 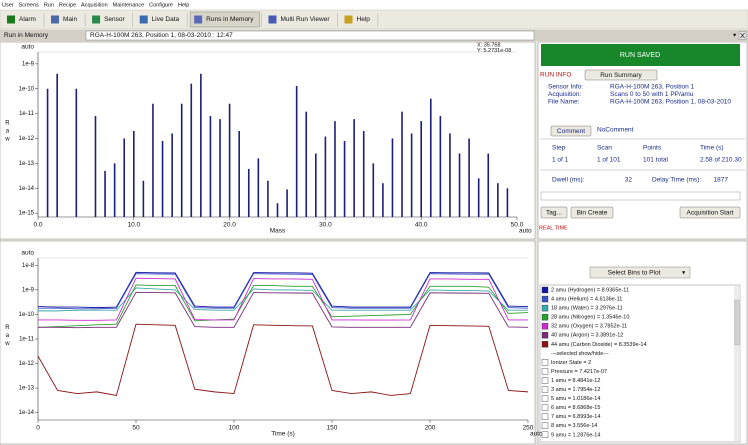 What do you see at coordinates (571, 363) in the screenshot?
I see `bin-item: Ionizer State = 2` at bounding box center [571, 363].